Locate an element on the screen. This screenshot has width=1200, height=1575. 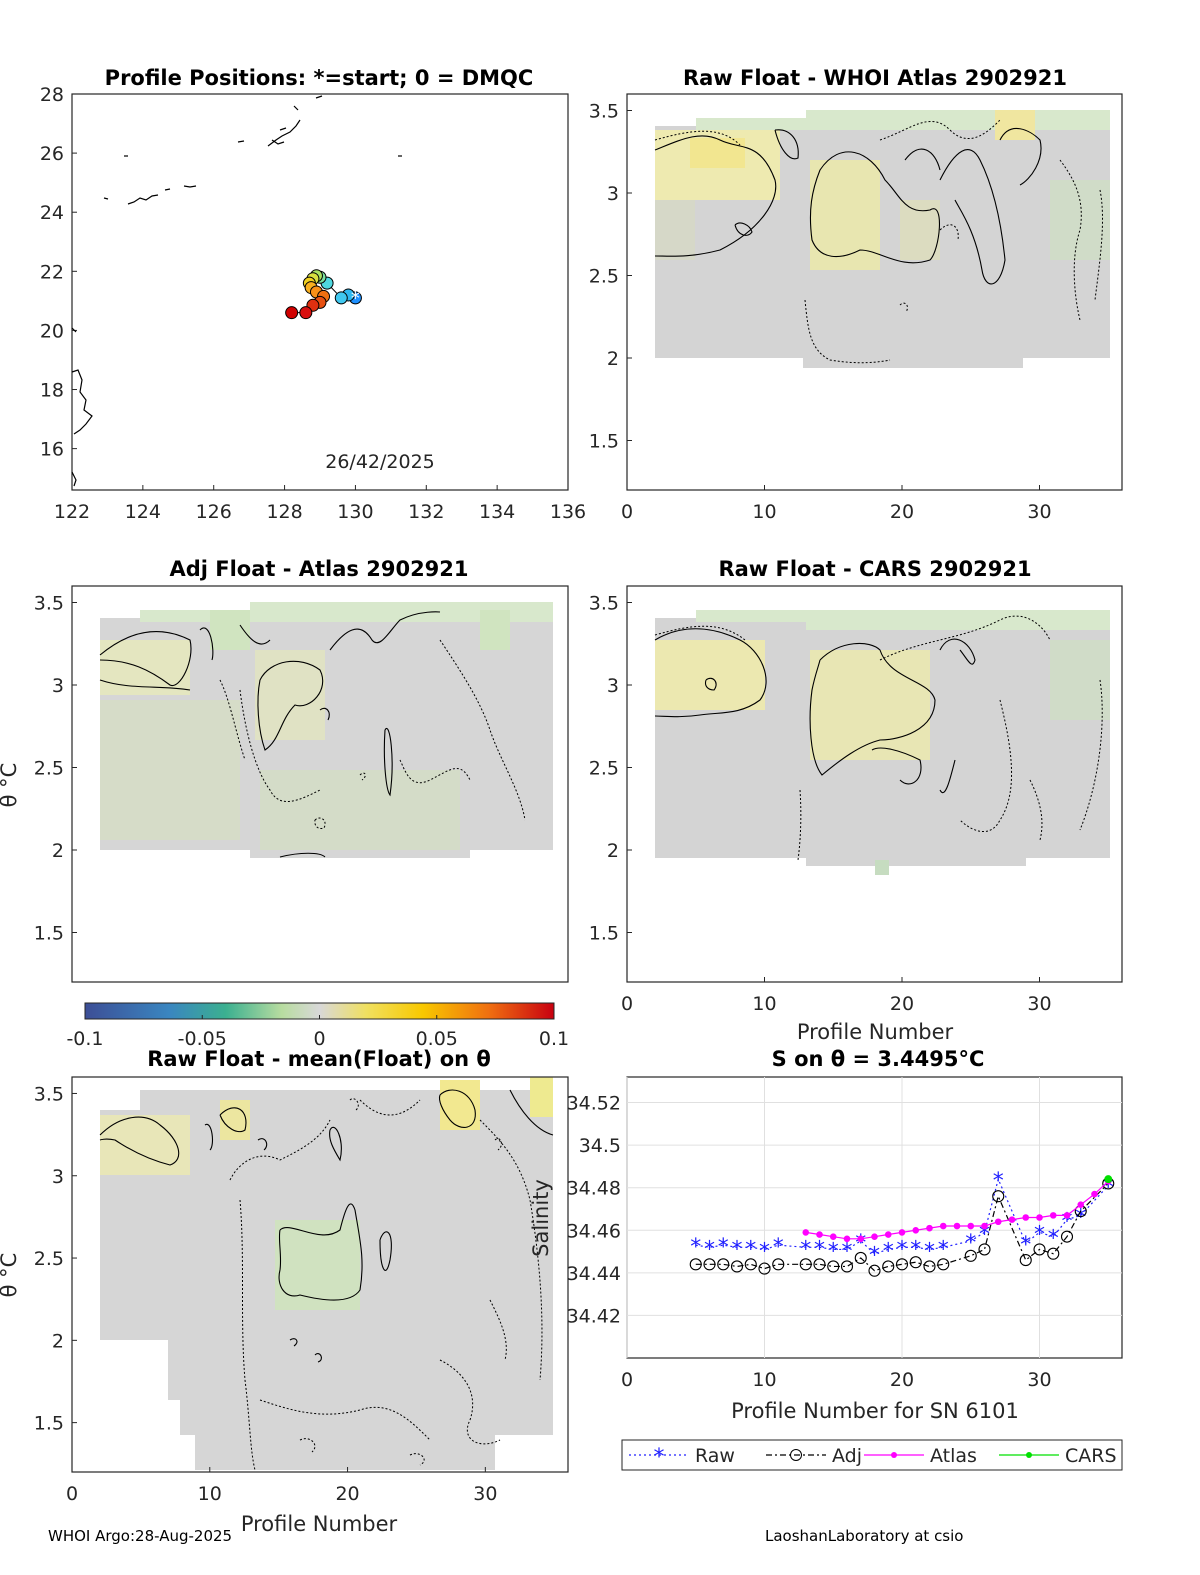
x-tick-label: 136 is located at coordinates (568, 512).